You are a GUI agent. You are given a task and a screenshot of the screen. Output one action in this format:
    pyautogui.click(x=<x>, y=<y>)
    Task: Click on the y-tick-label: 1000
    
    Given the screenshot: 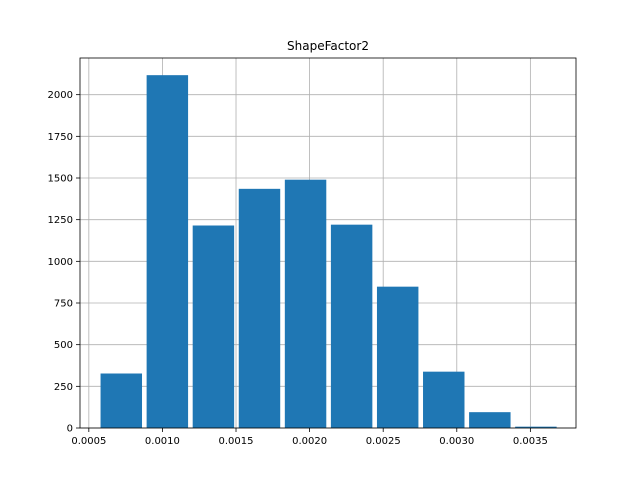 What is the action you would take?
    pyautogui.click(x=60, y=262)
    